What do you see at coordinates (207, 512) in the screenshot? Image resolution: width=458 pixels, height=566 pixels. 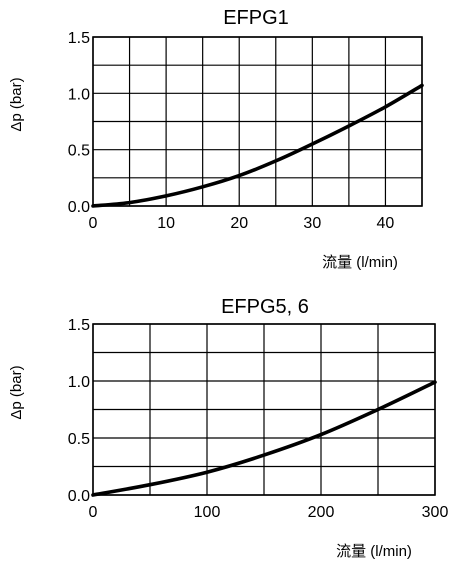 I see `x-tick-label: 100` at bounding box center [207, 512].